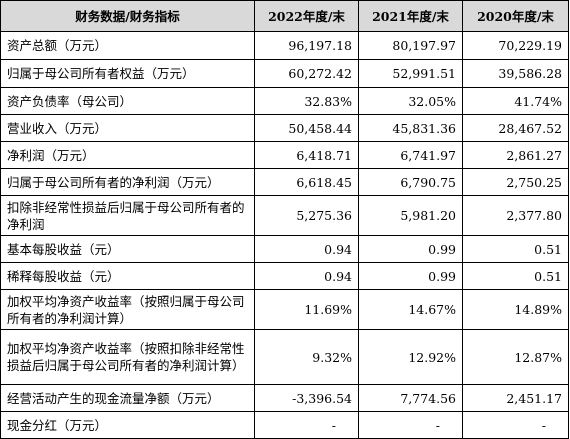 The image size is (570, 439). I want to click on row-label: 加权平均净资产收益率（按照扣除非经常性损益后归属于母公司所有者的净利润计算）, so click(127, 357).